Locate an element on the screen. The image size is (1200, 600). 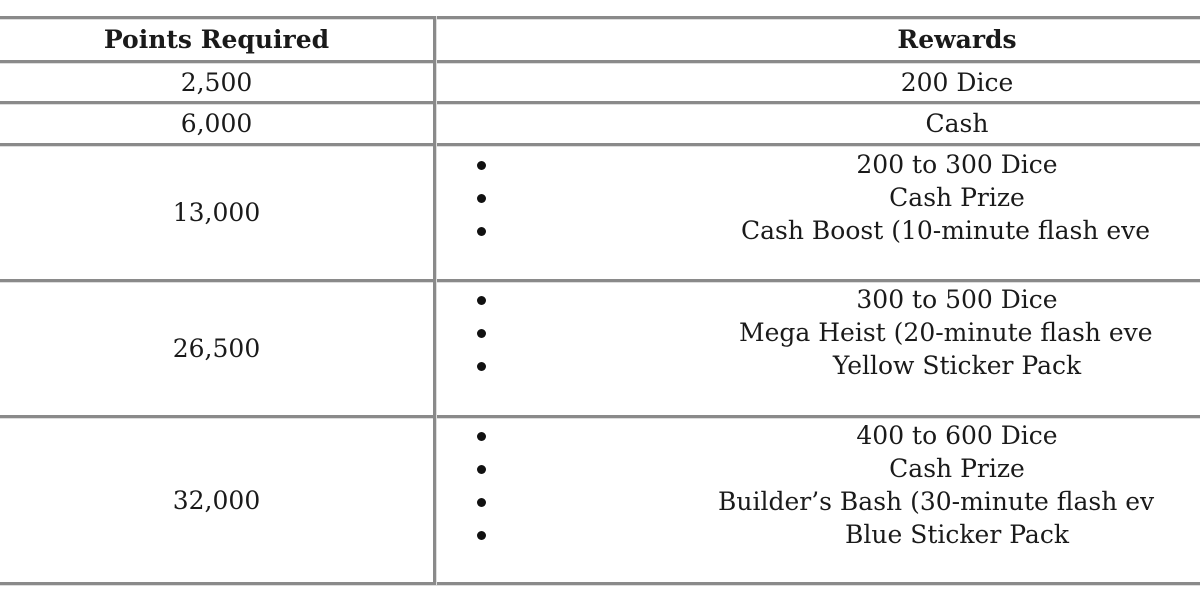
list-item: Builder’s Bash (30-minute flash ev is located at coordinates (818, 501).